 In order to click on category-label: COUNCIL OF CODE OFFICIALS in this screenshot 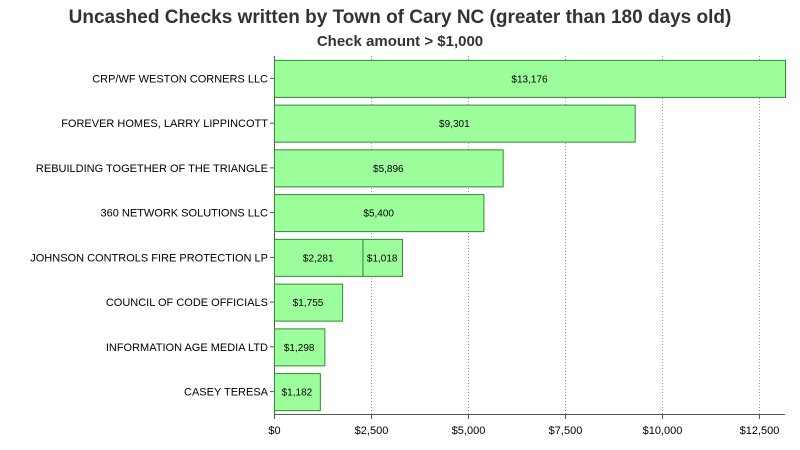, I will do `click(187, 303)`.